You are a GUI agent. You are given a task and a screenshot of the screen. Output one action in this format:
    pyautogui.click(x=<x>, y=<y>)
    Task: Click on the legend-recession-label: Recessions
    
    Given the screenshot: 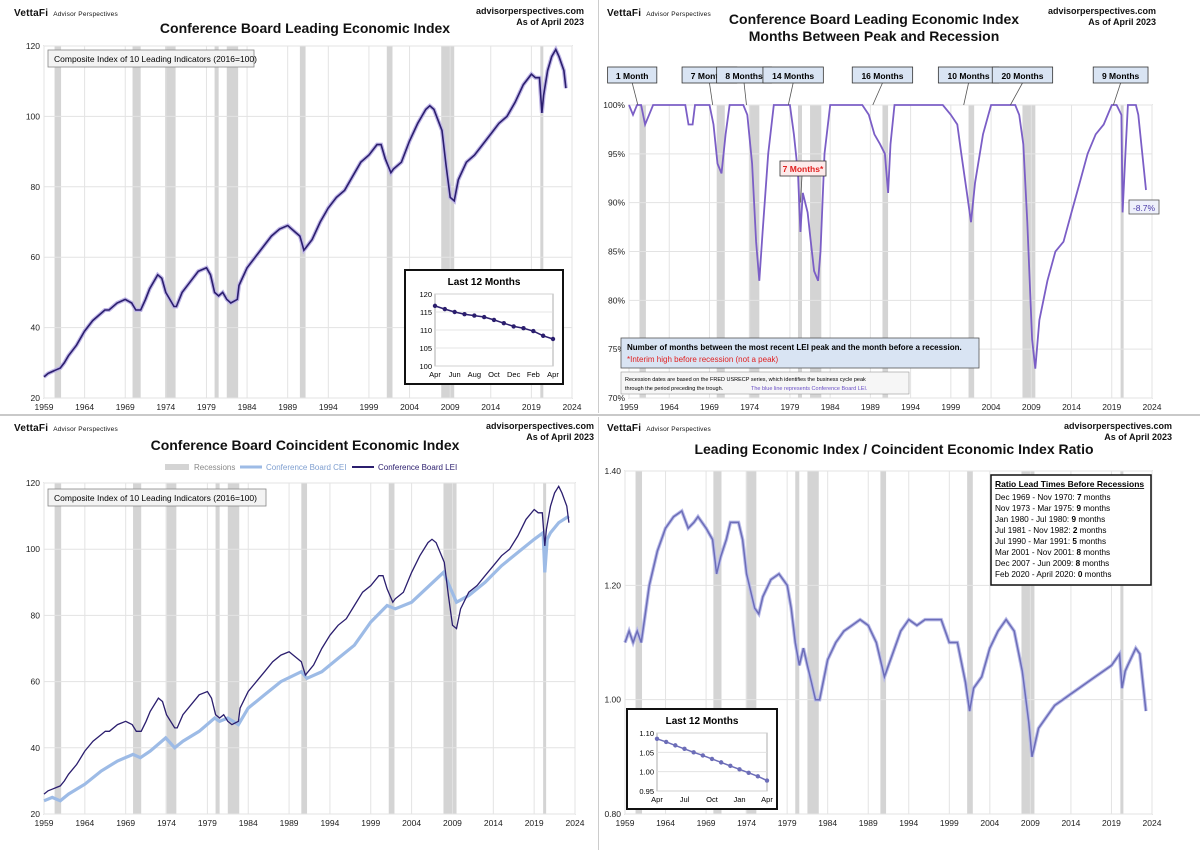 What is the action you would take?
    pyautogui.click(x=214, y=467)
    